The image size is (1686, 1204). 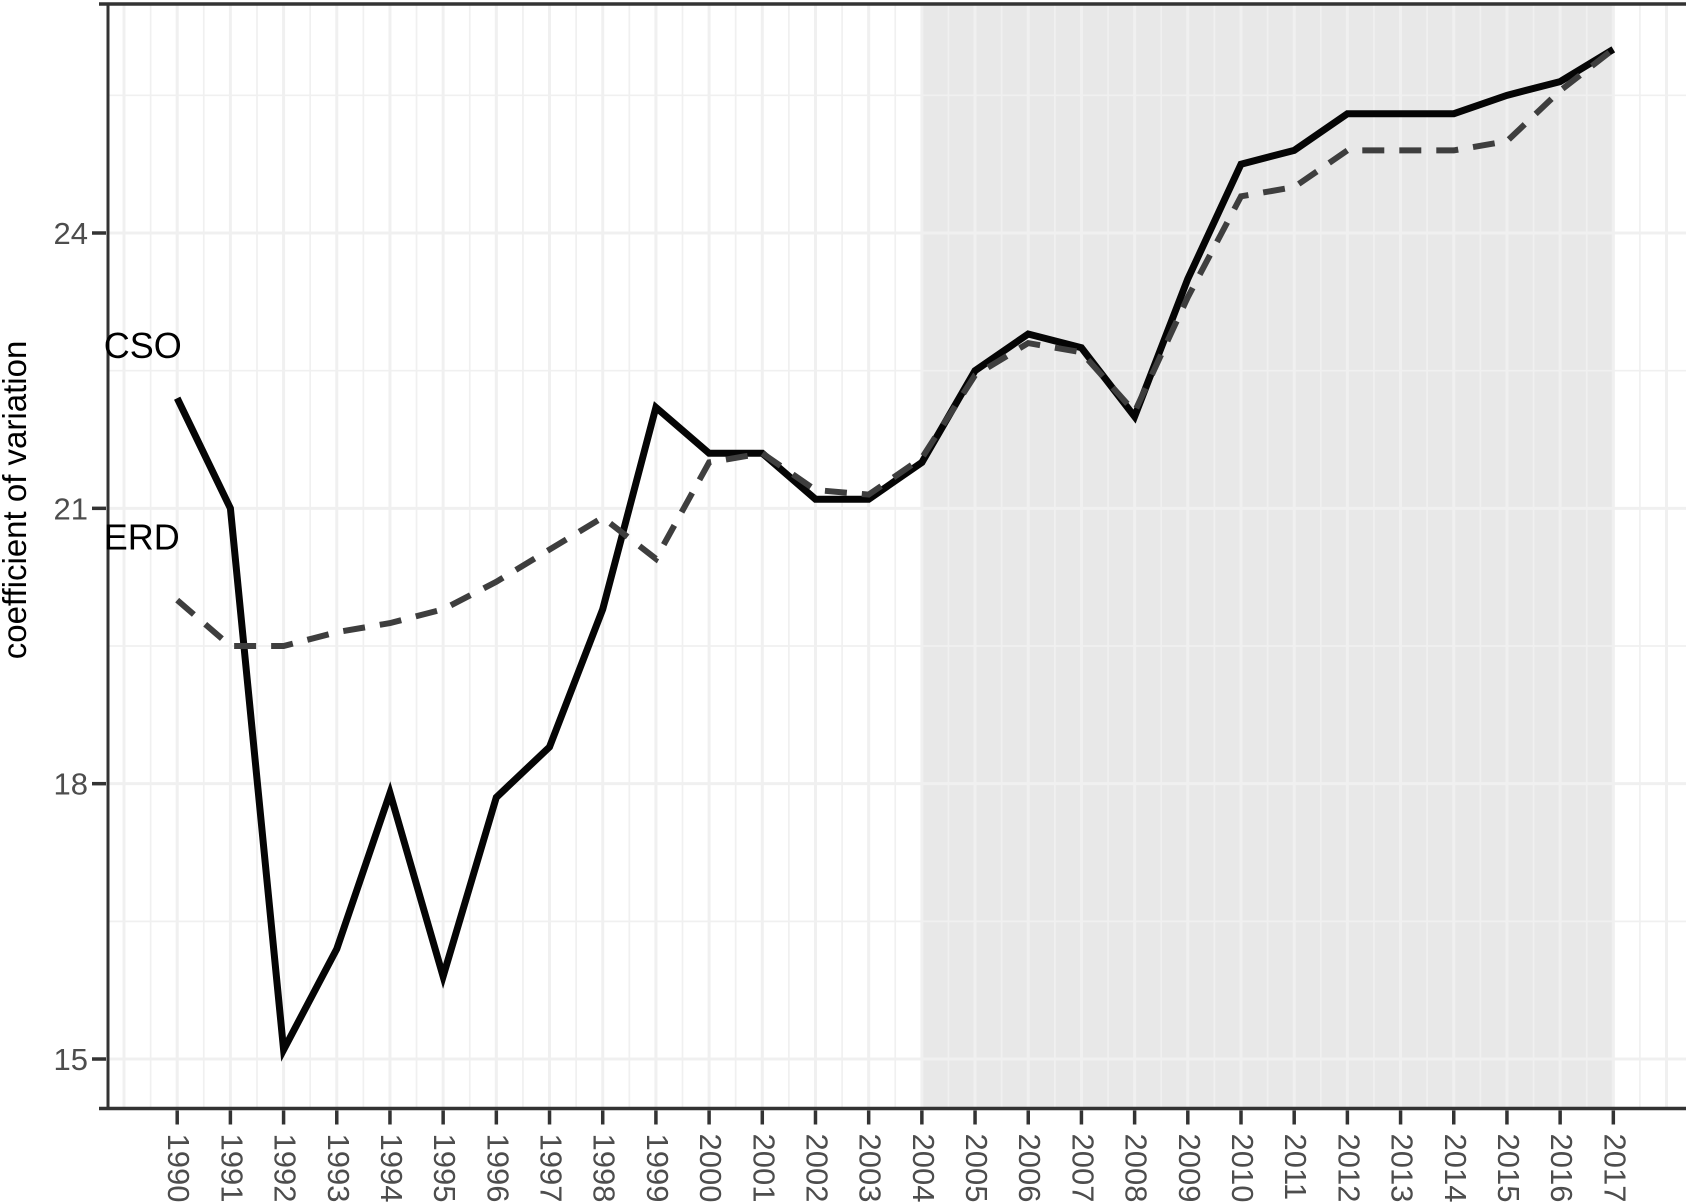 I want to click on x-tick-label-2016: 2016, so click(x=1561, y=1168).